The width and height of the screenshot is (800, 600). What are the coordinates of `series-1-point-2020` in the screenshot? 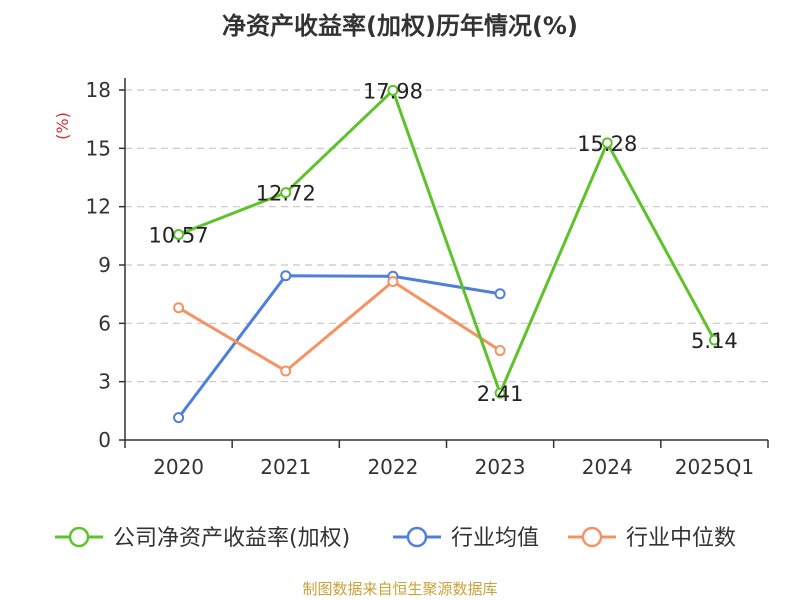 It's located at (179, 418).